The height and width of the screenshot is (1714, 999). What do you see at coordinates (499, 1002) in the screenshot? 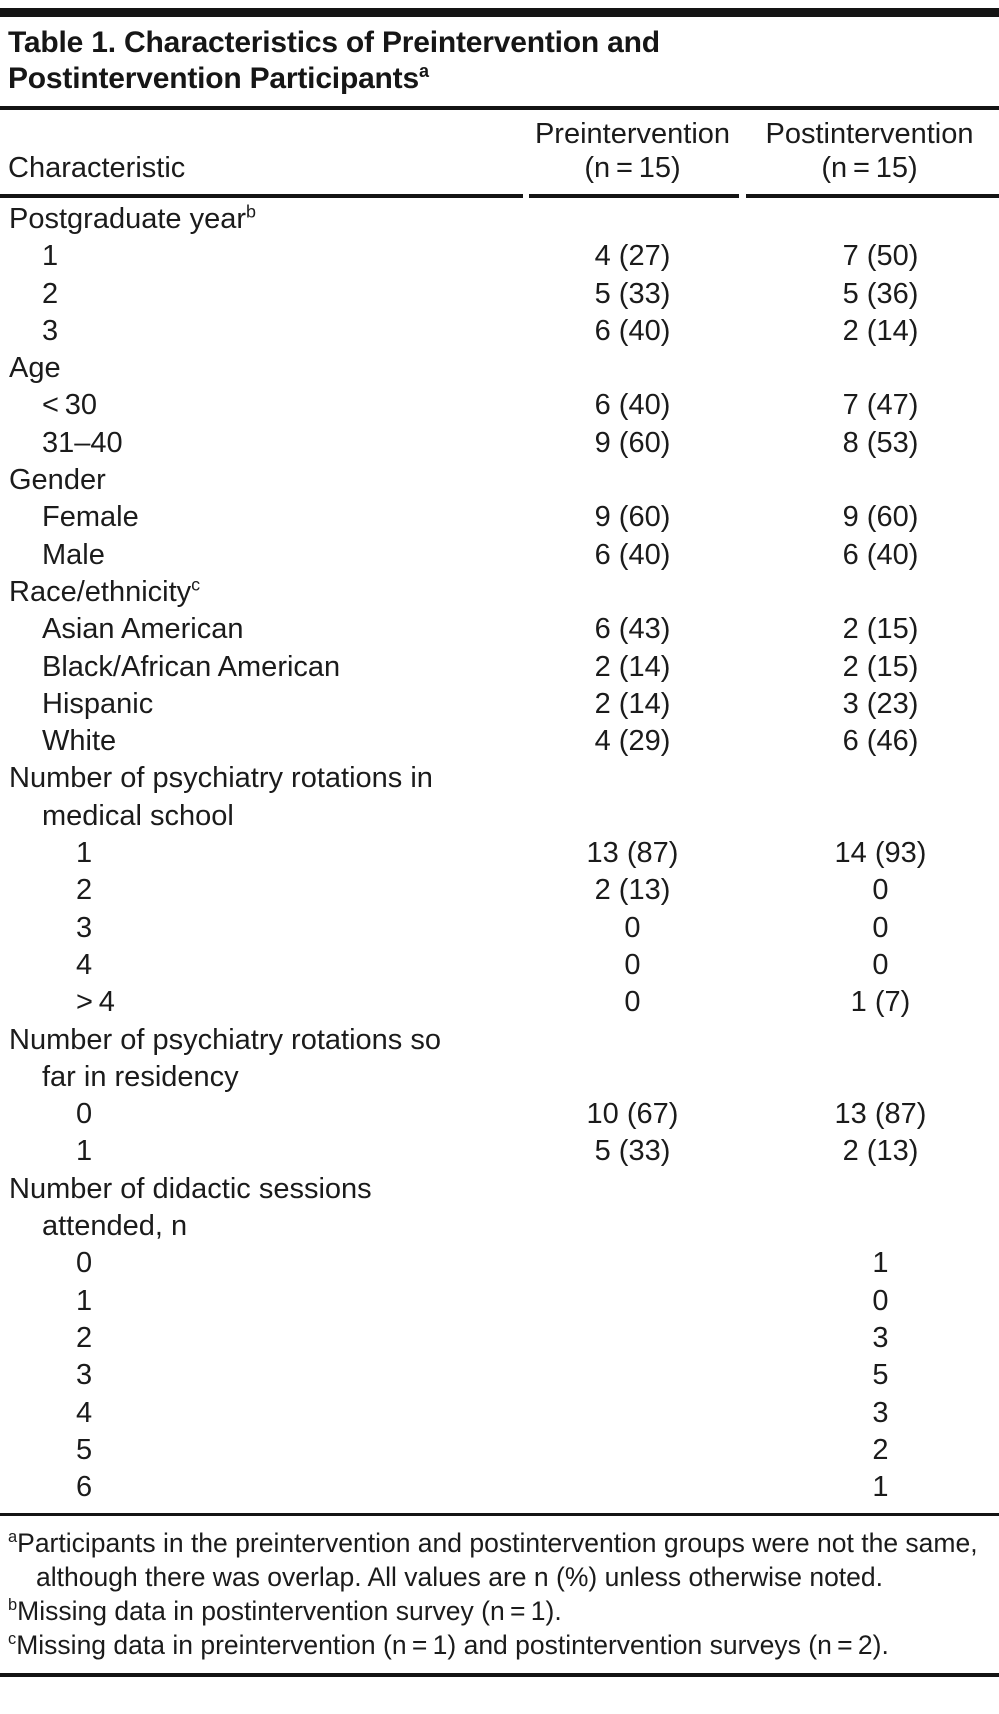
I see `table-row: > 4 0 1 (7)` at bounding box center [499, 1002].